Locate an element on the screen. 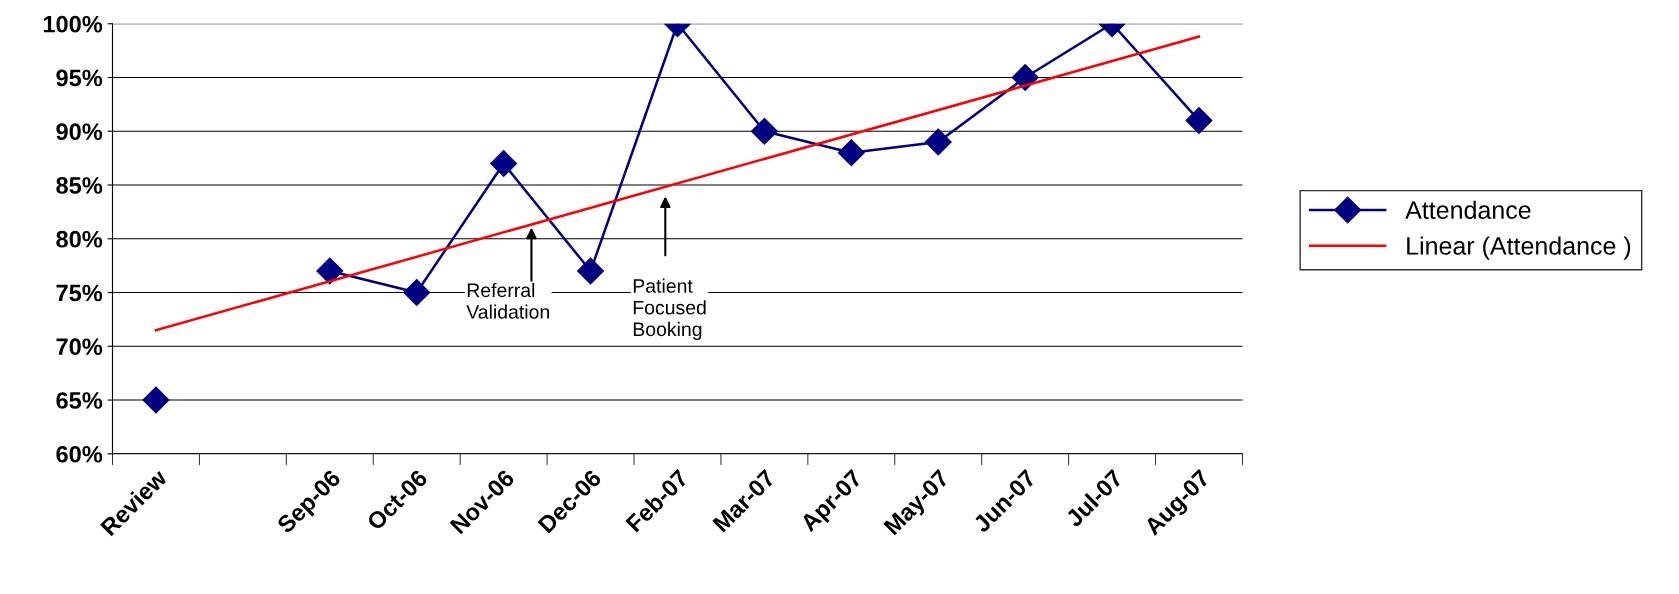  y-tick-label: 95% is located at coordinates (79, 78).